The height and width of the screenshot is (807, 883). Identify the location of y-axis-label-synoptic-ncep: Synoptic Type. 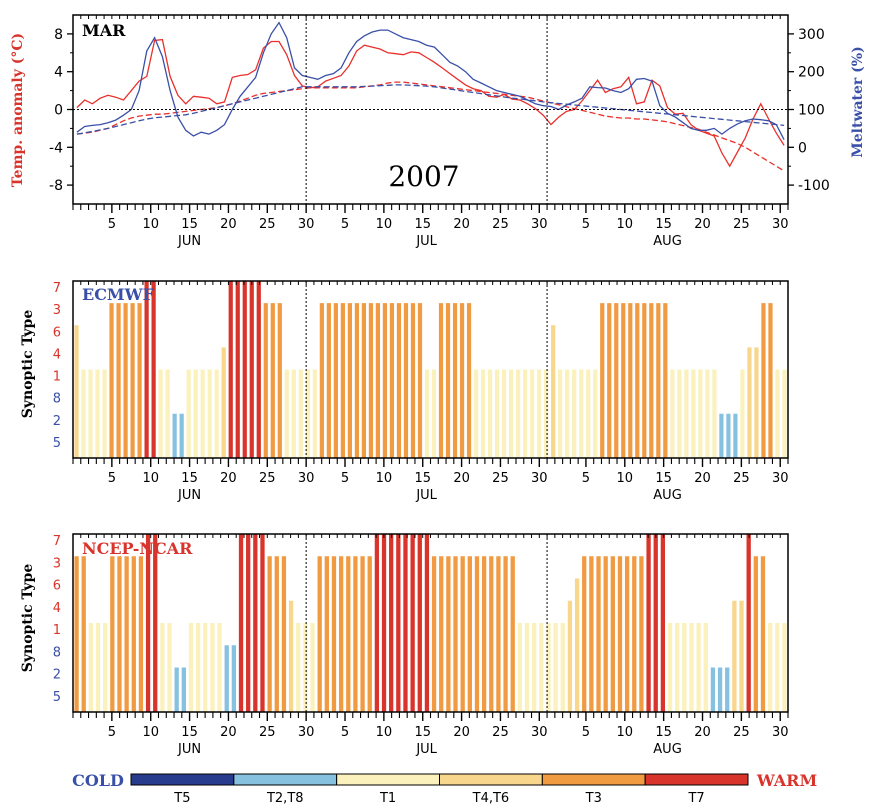
(28, 618).